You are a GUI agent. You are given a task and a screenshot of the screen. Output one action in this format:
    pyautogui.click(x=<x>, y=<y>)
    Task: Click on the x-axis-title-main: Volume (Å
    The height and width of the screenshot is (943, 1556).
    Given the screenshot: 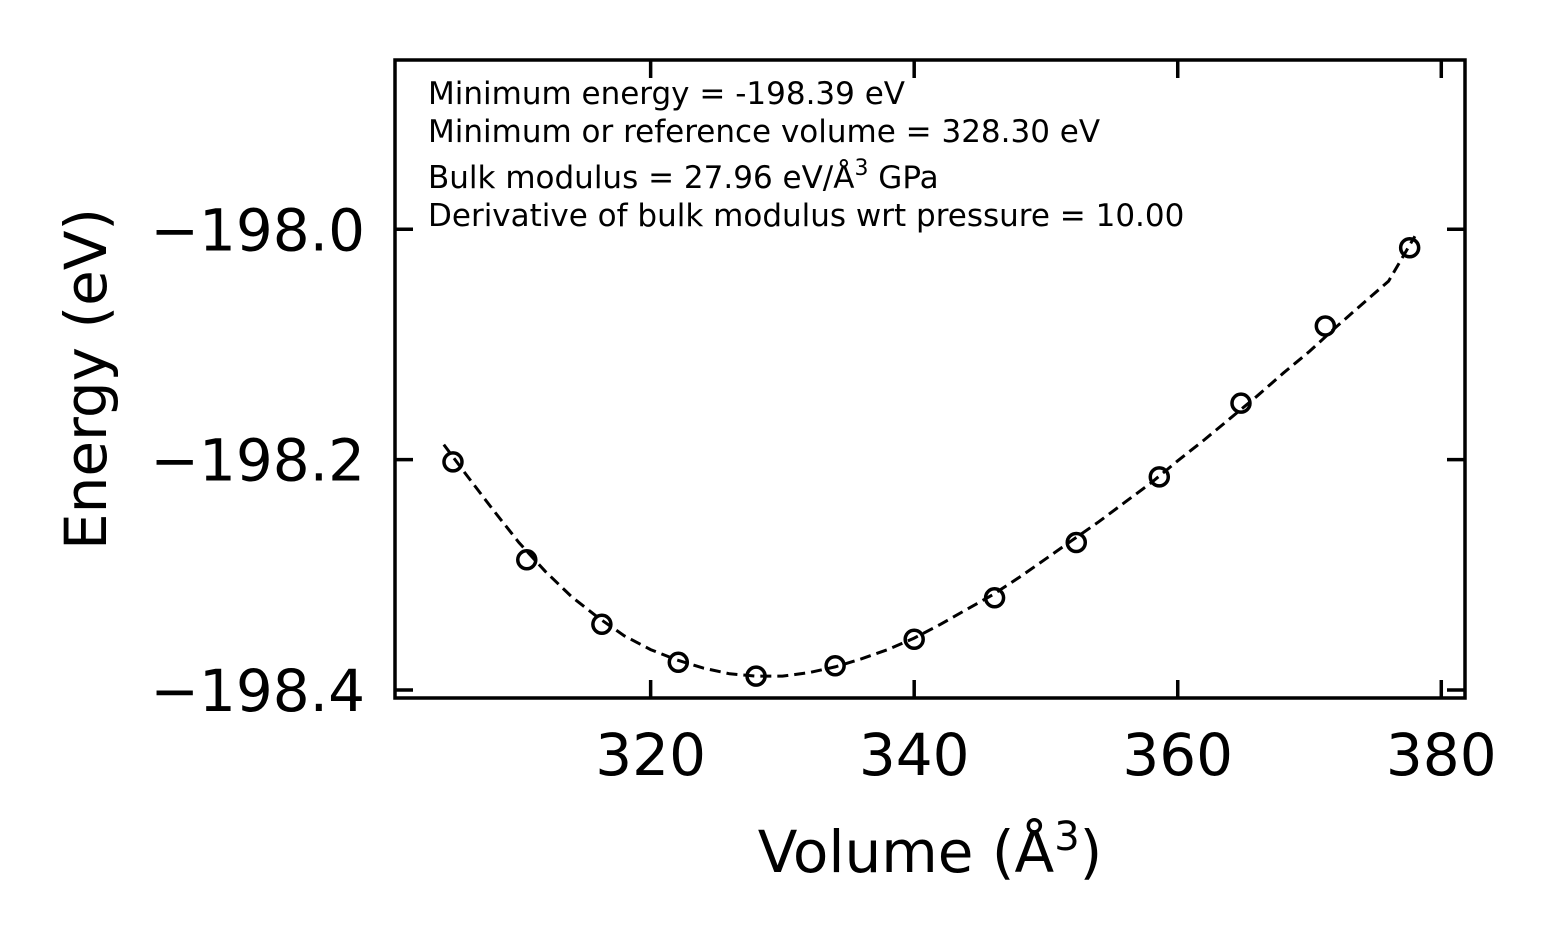 What is the action you would take?
    pyautogui.click(x=906, y=851)
    